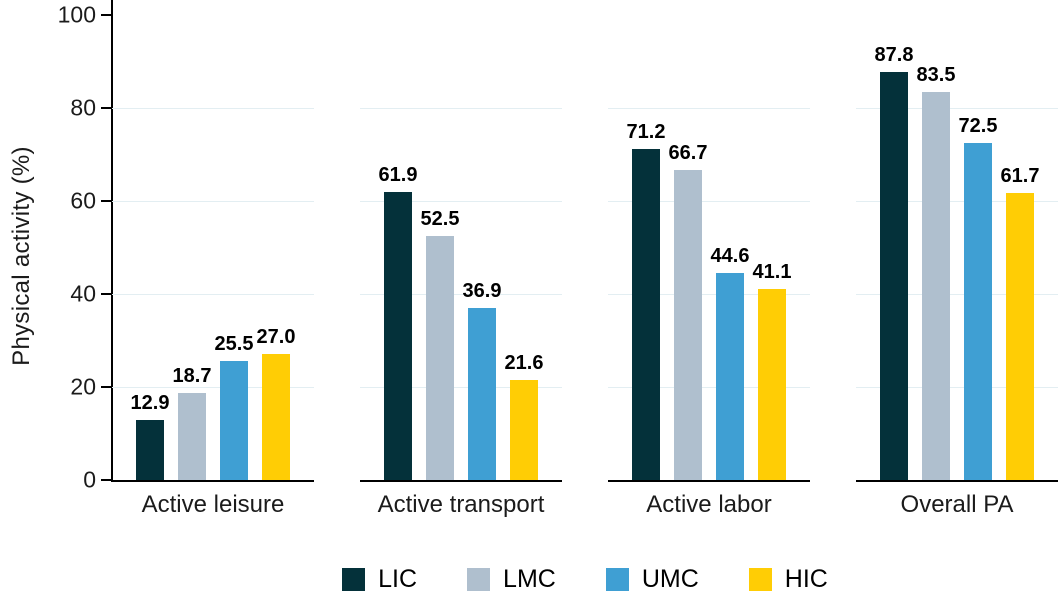  I want to click on bar-value-label: 52.5, so click(440, 218).